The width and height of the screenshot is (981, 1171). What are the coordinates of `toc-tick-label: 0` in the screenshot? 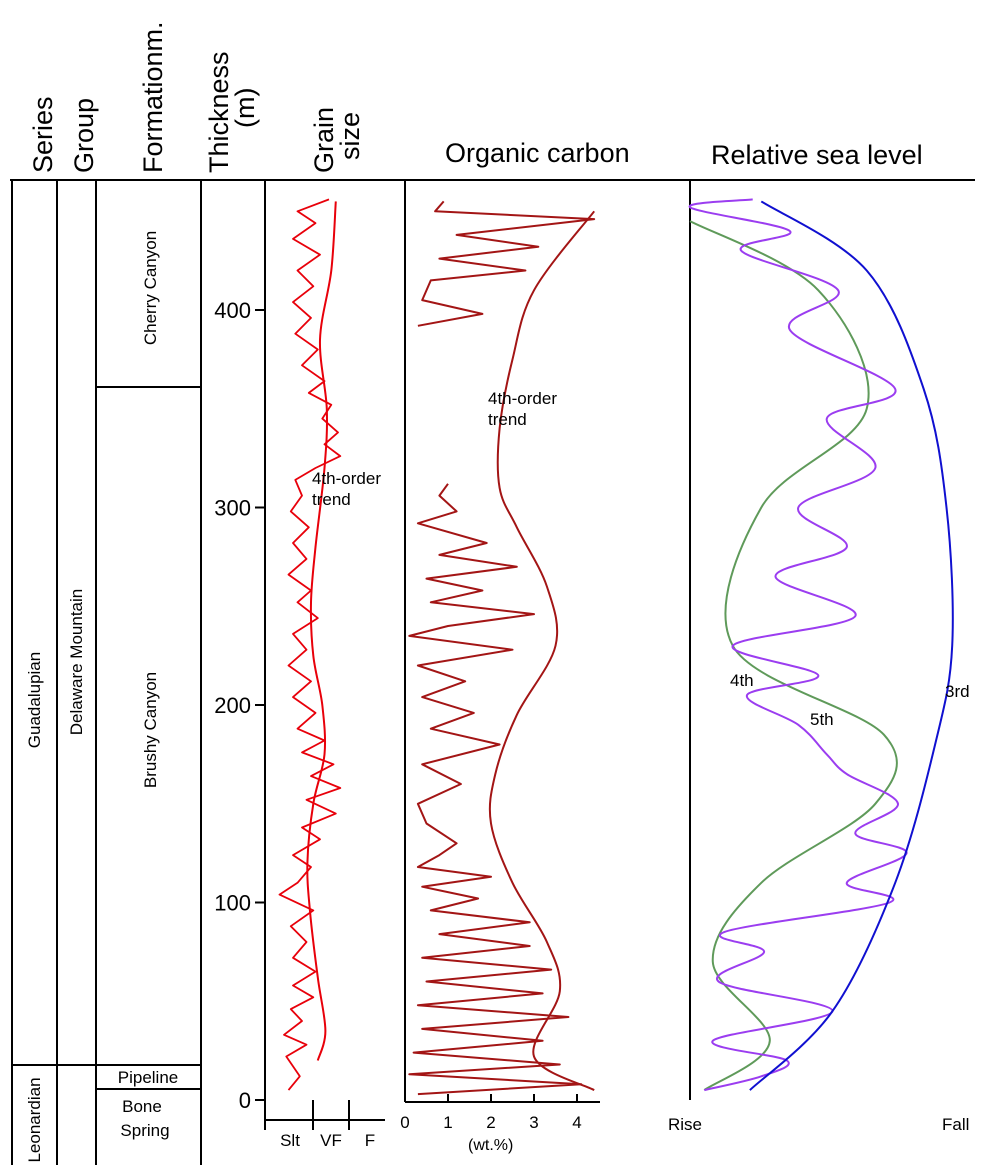 It's located at (404, 1122).